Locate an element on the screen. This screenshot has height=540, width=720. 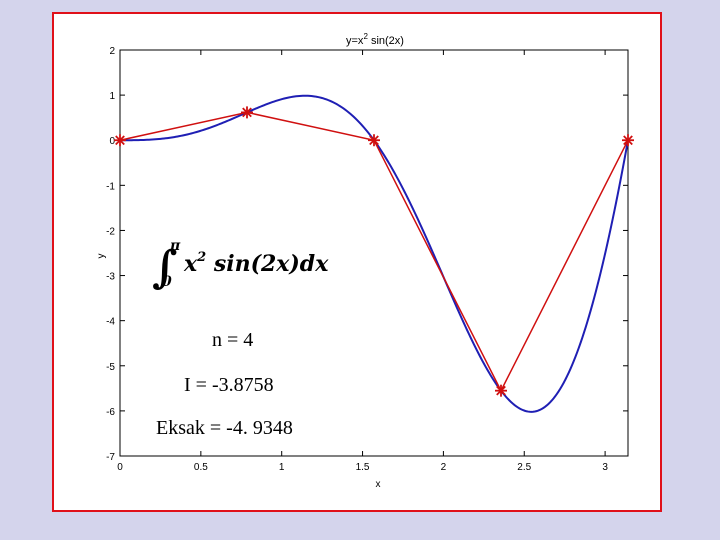
y-axis-label: y is located at coordinates (101, 256).